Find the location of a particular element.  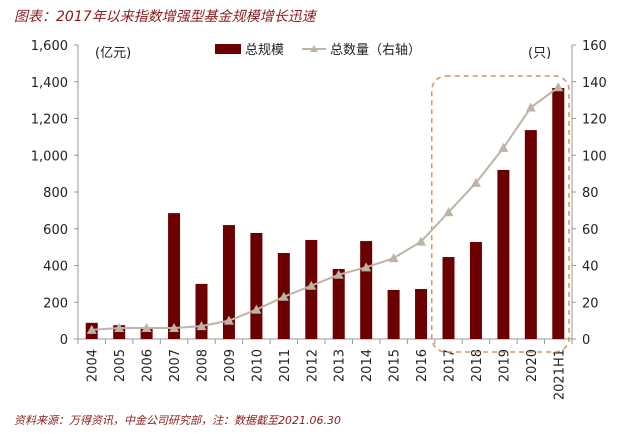

bar-2016 is located at coordinates (421, 314).